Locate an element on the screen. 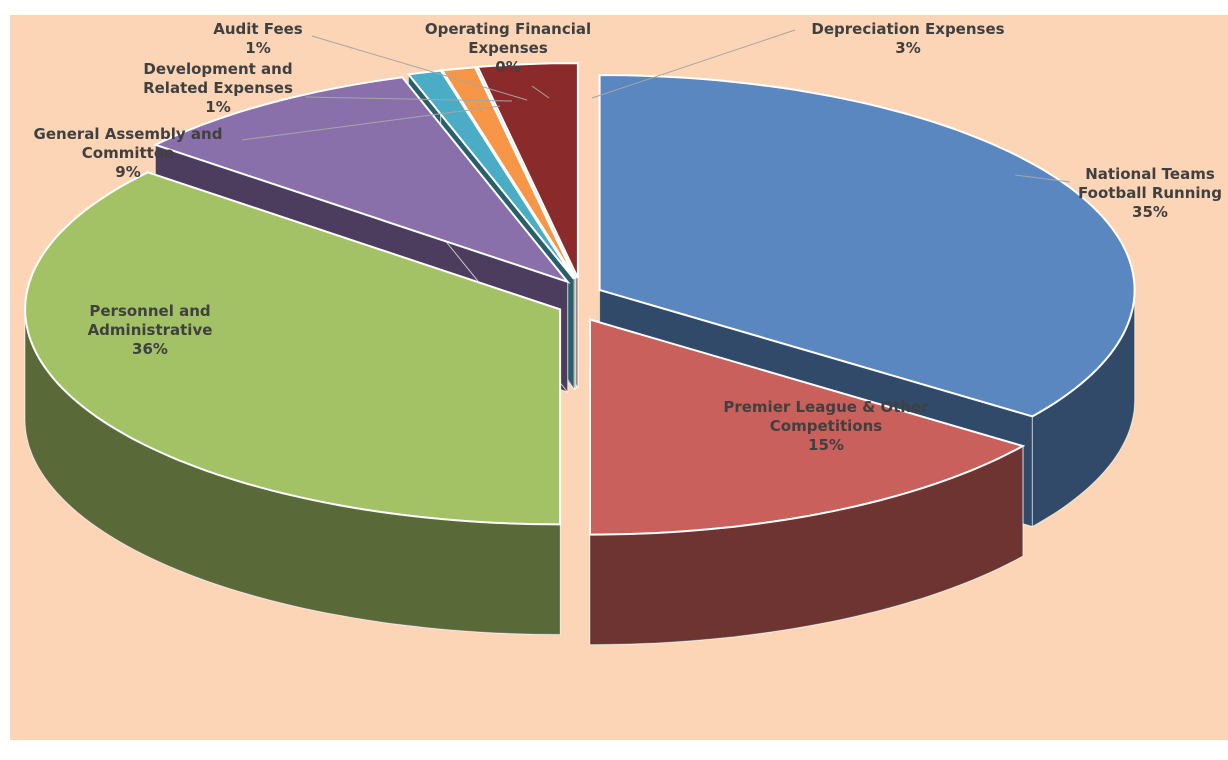  data-label: Audit Fees 1% is located at coordinates (258, 39).